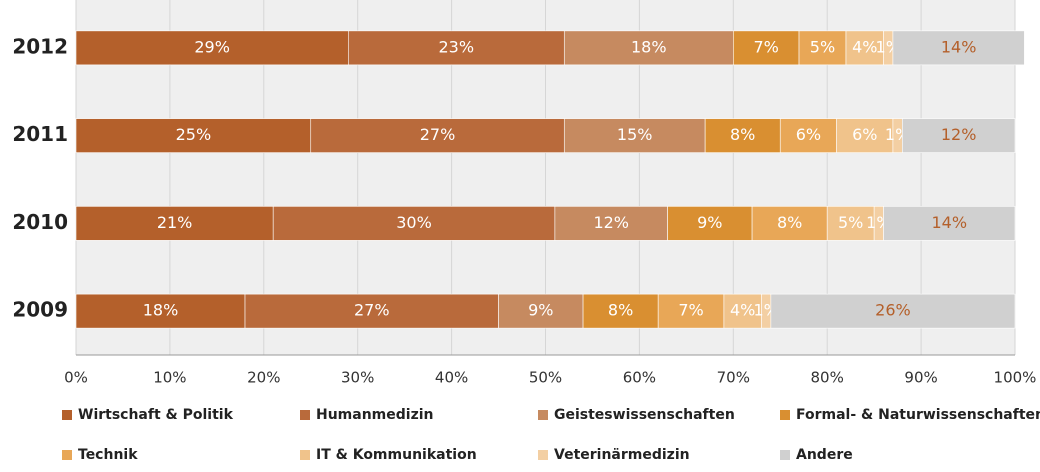  Describe the element at coordinates (622, 455) in the screenshot. I see `legend-label: Veterinärmedizin` at that location.